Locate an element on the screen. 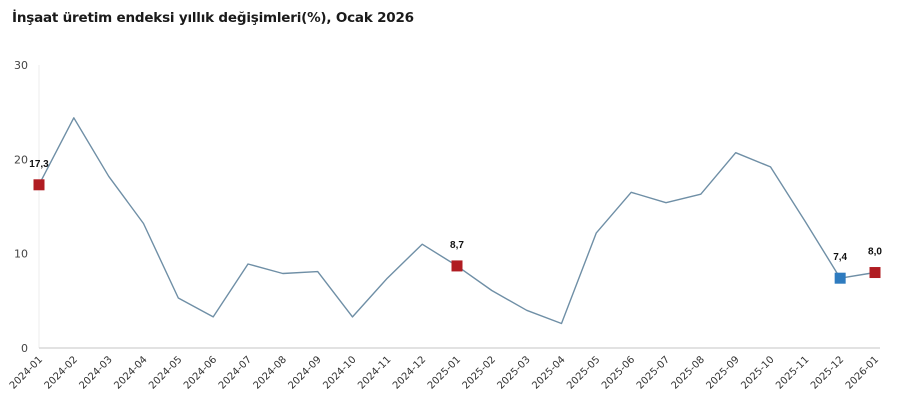 The width and height of the screenshot is (904, 410). x-tick-label: 2025-08 is located at coordinates (688, 372).